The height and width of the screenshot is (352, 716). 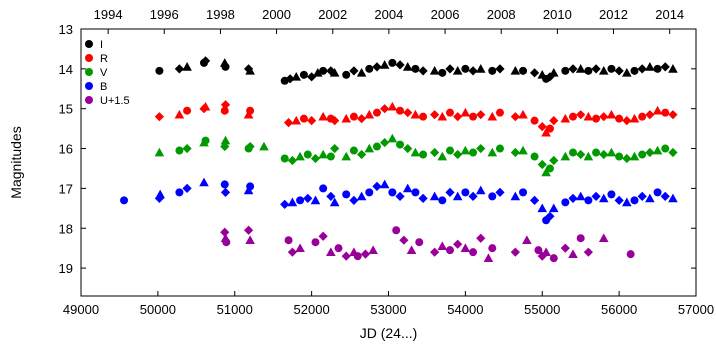 I want to click on x-axis-title: JD (24...), so click(x=389, y=333).